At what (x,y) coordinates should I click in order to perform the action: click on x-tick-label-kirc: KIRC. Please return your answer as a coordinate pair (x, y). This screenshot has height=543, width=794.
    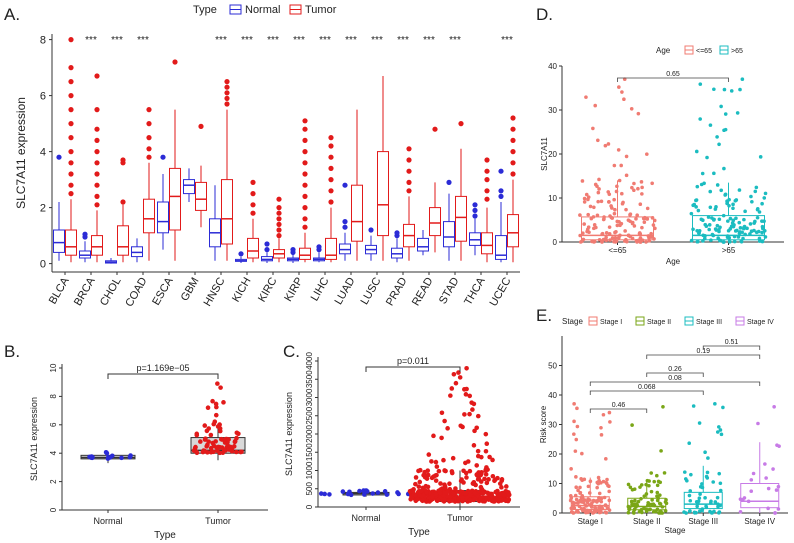
    Looking at the image, I should click on (268, 289).